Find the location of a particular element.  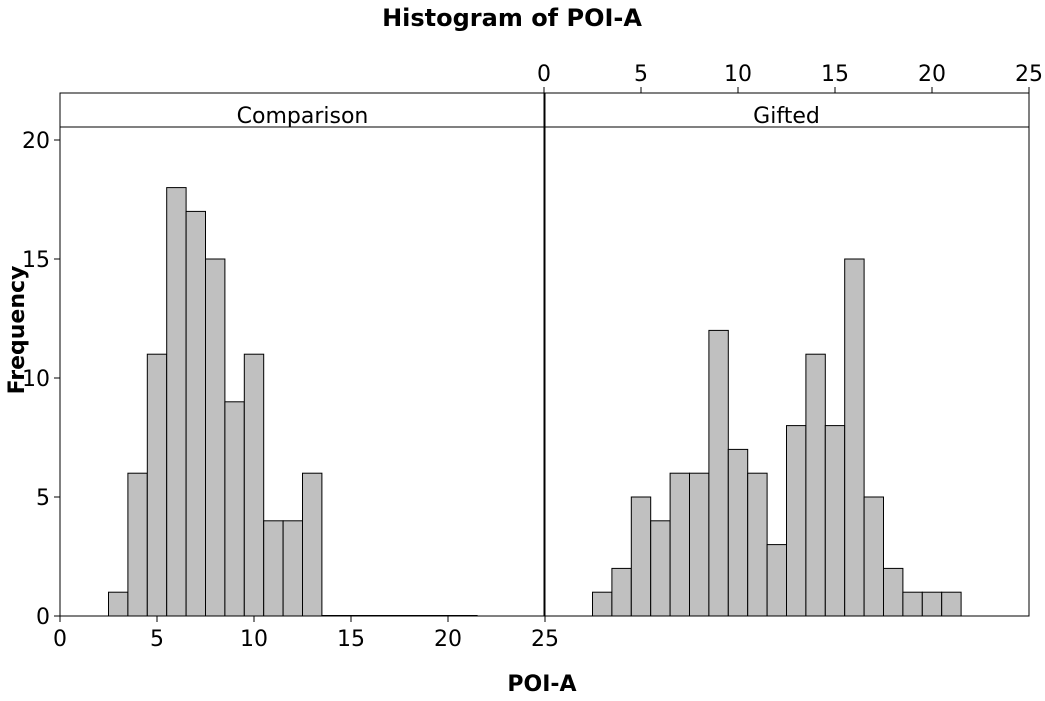

x-tick-label-top: 5 is located at coordinates (641, 74).